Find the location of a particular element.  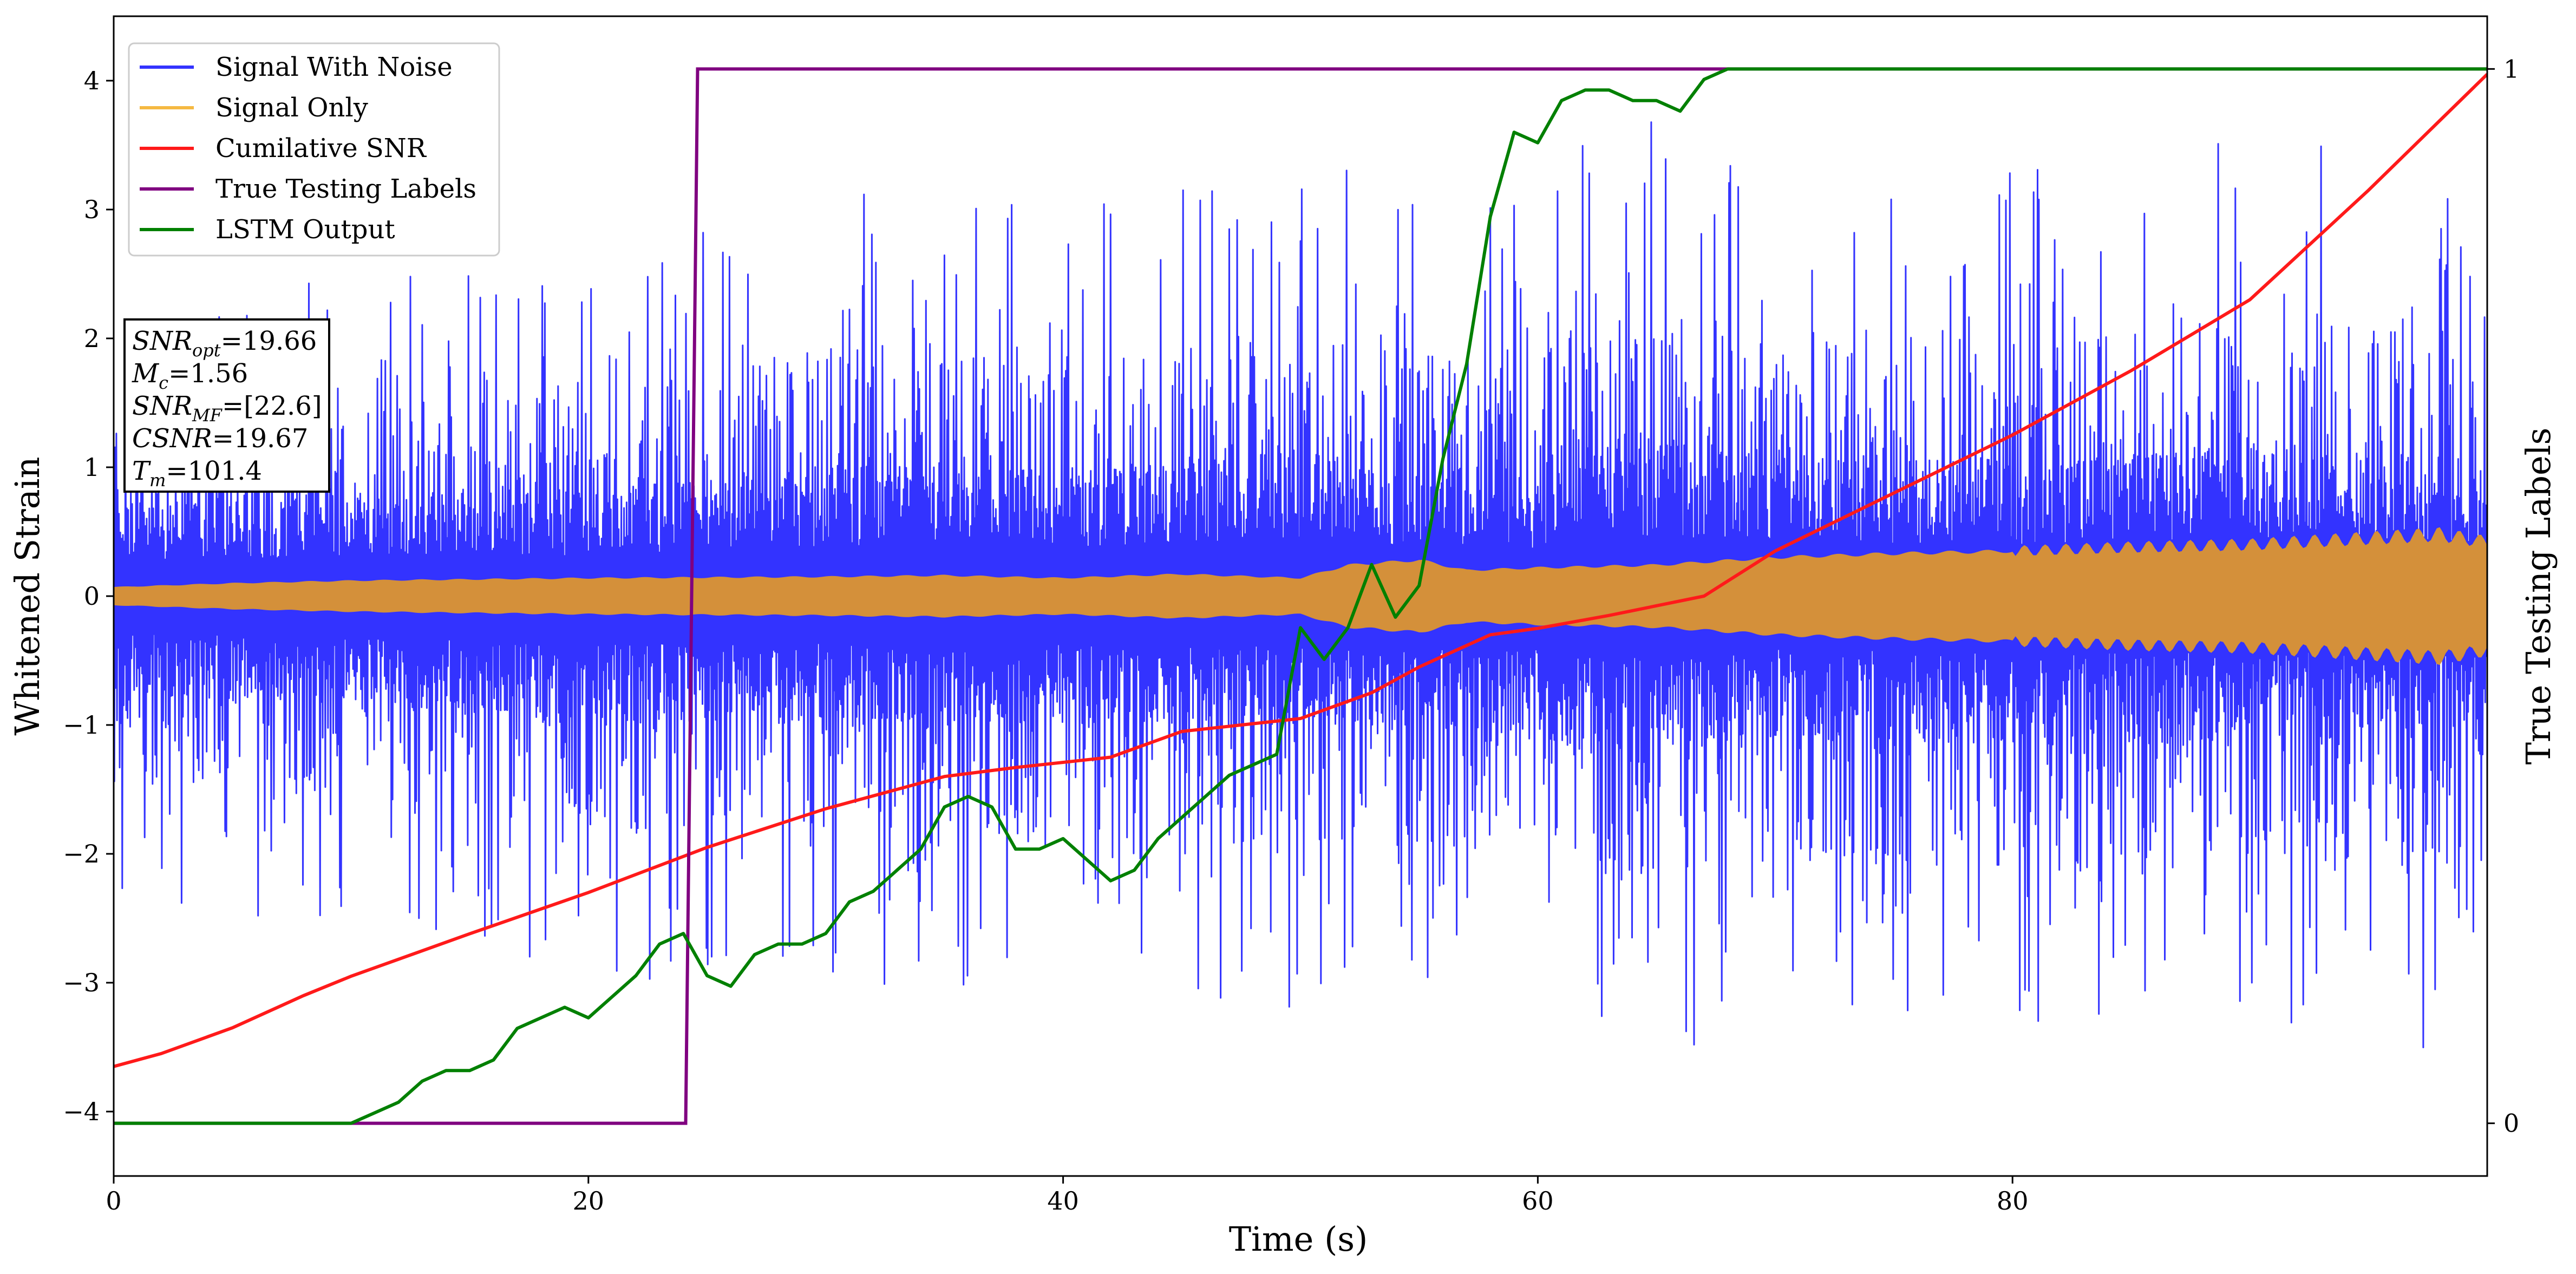

info-box-line: SNRopt=19.66 is located at coordinates (224, 343).